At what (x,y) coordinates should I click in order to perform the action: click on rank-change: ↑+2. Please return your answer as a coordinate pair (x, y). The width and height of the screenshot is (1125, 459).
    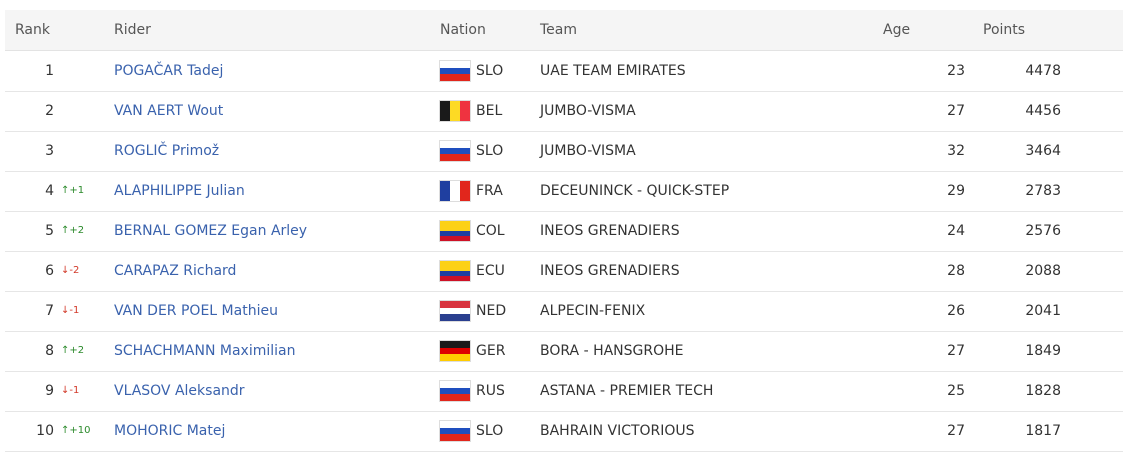
    Looking at the image, I should click on (72, 231).